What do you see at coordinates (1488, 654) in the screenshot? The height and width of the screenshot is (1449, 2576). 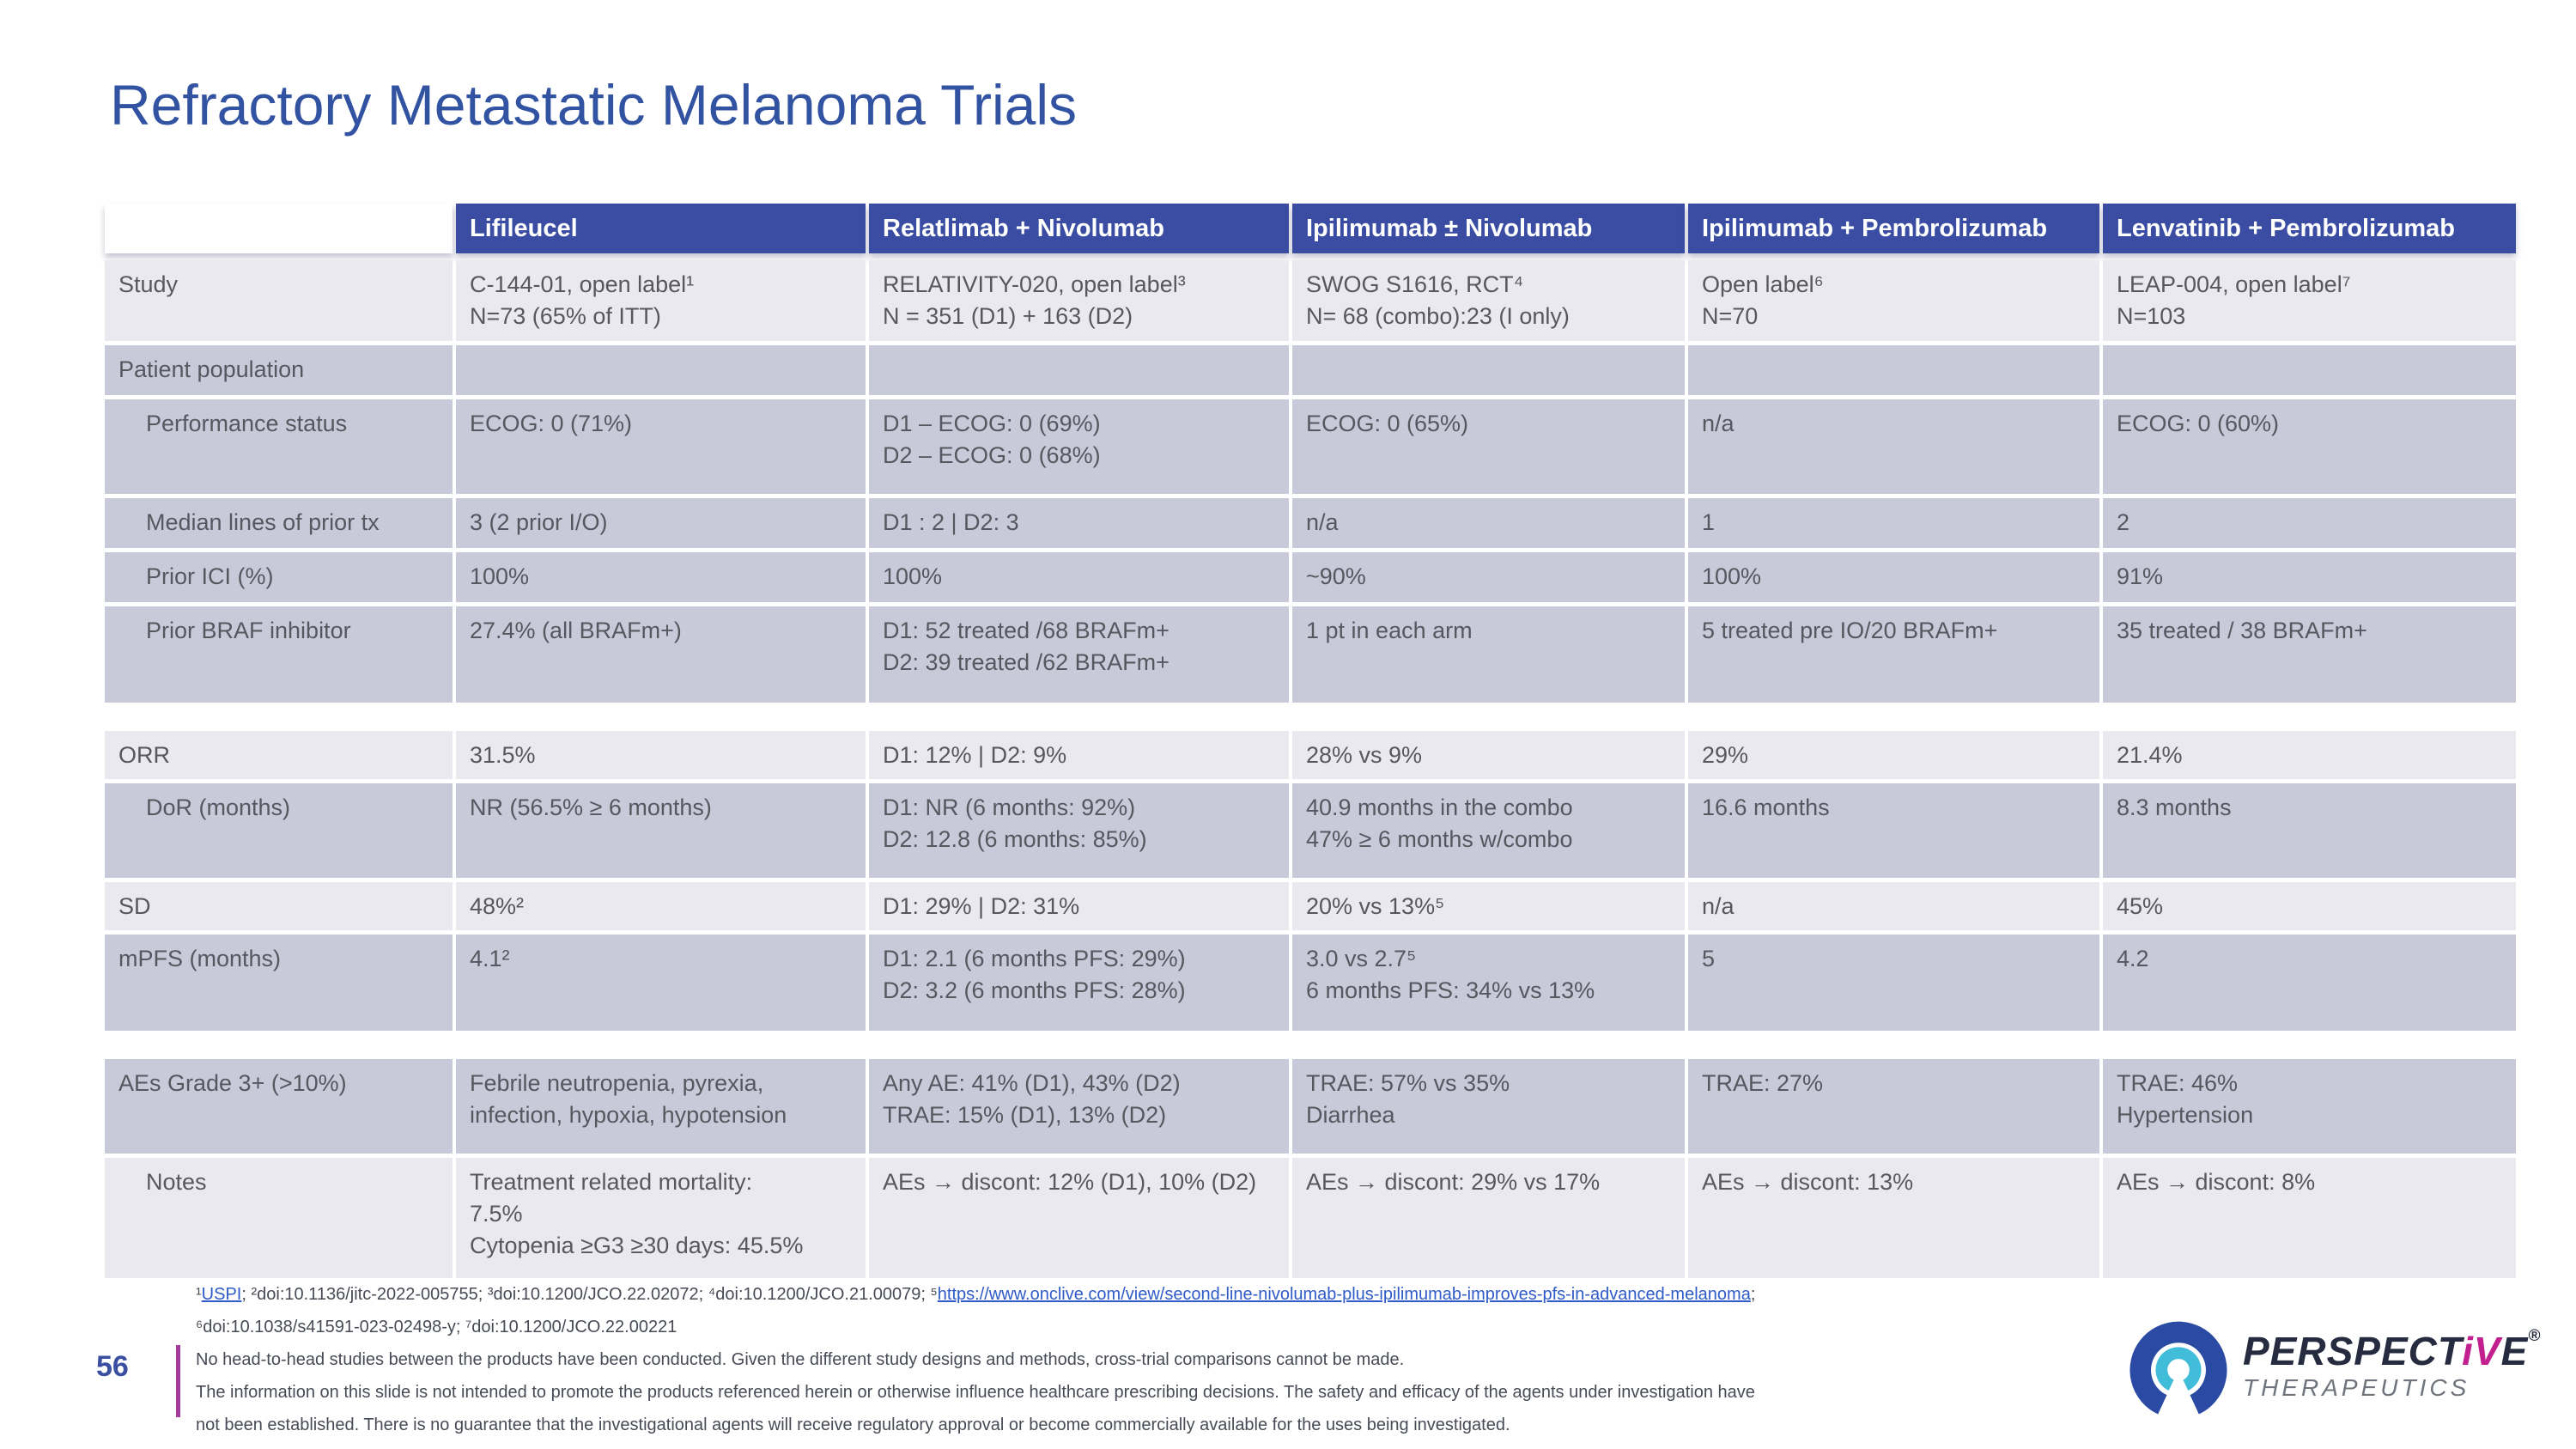 I see `table-cell: 1 pt in each arm` at bounding box center [1488, 654].